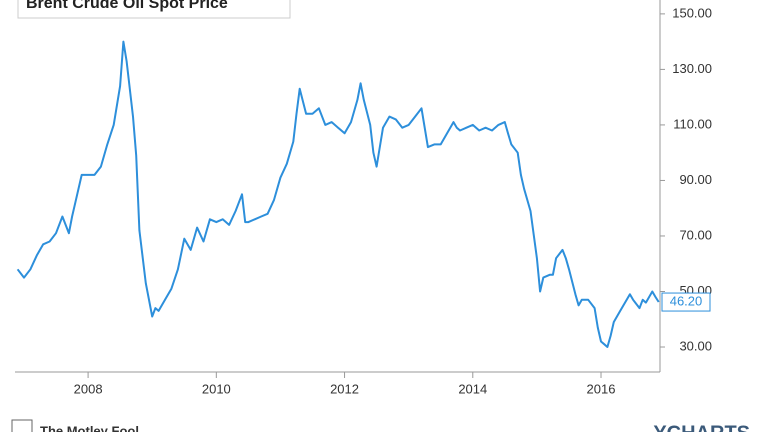 This screenshot has width=764, height=432. Describe the element at coordinates (695, 234) in the screenshot. I see `y-tick-label: 70.00` at that location.